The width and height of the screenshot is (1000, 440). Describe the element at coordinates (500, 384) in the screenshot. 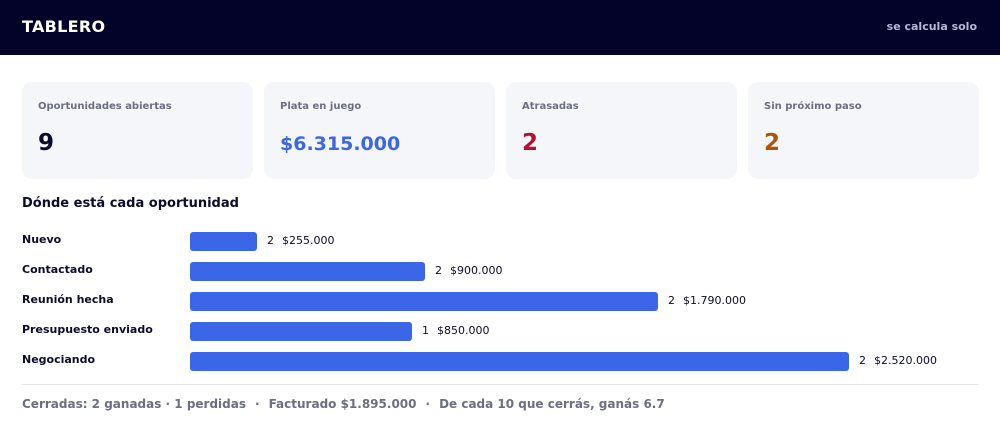

I see `divider` at that location.